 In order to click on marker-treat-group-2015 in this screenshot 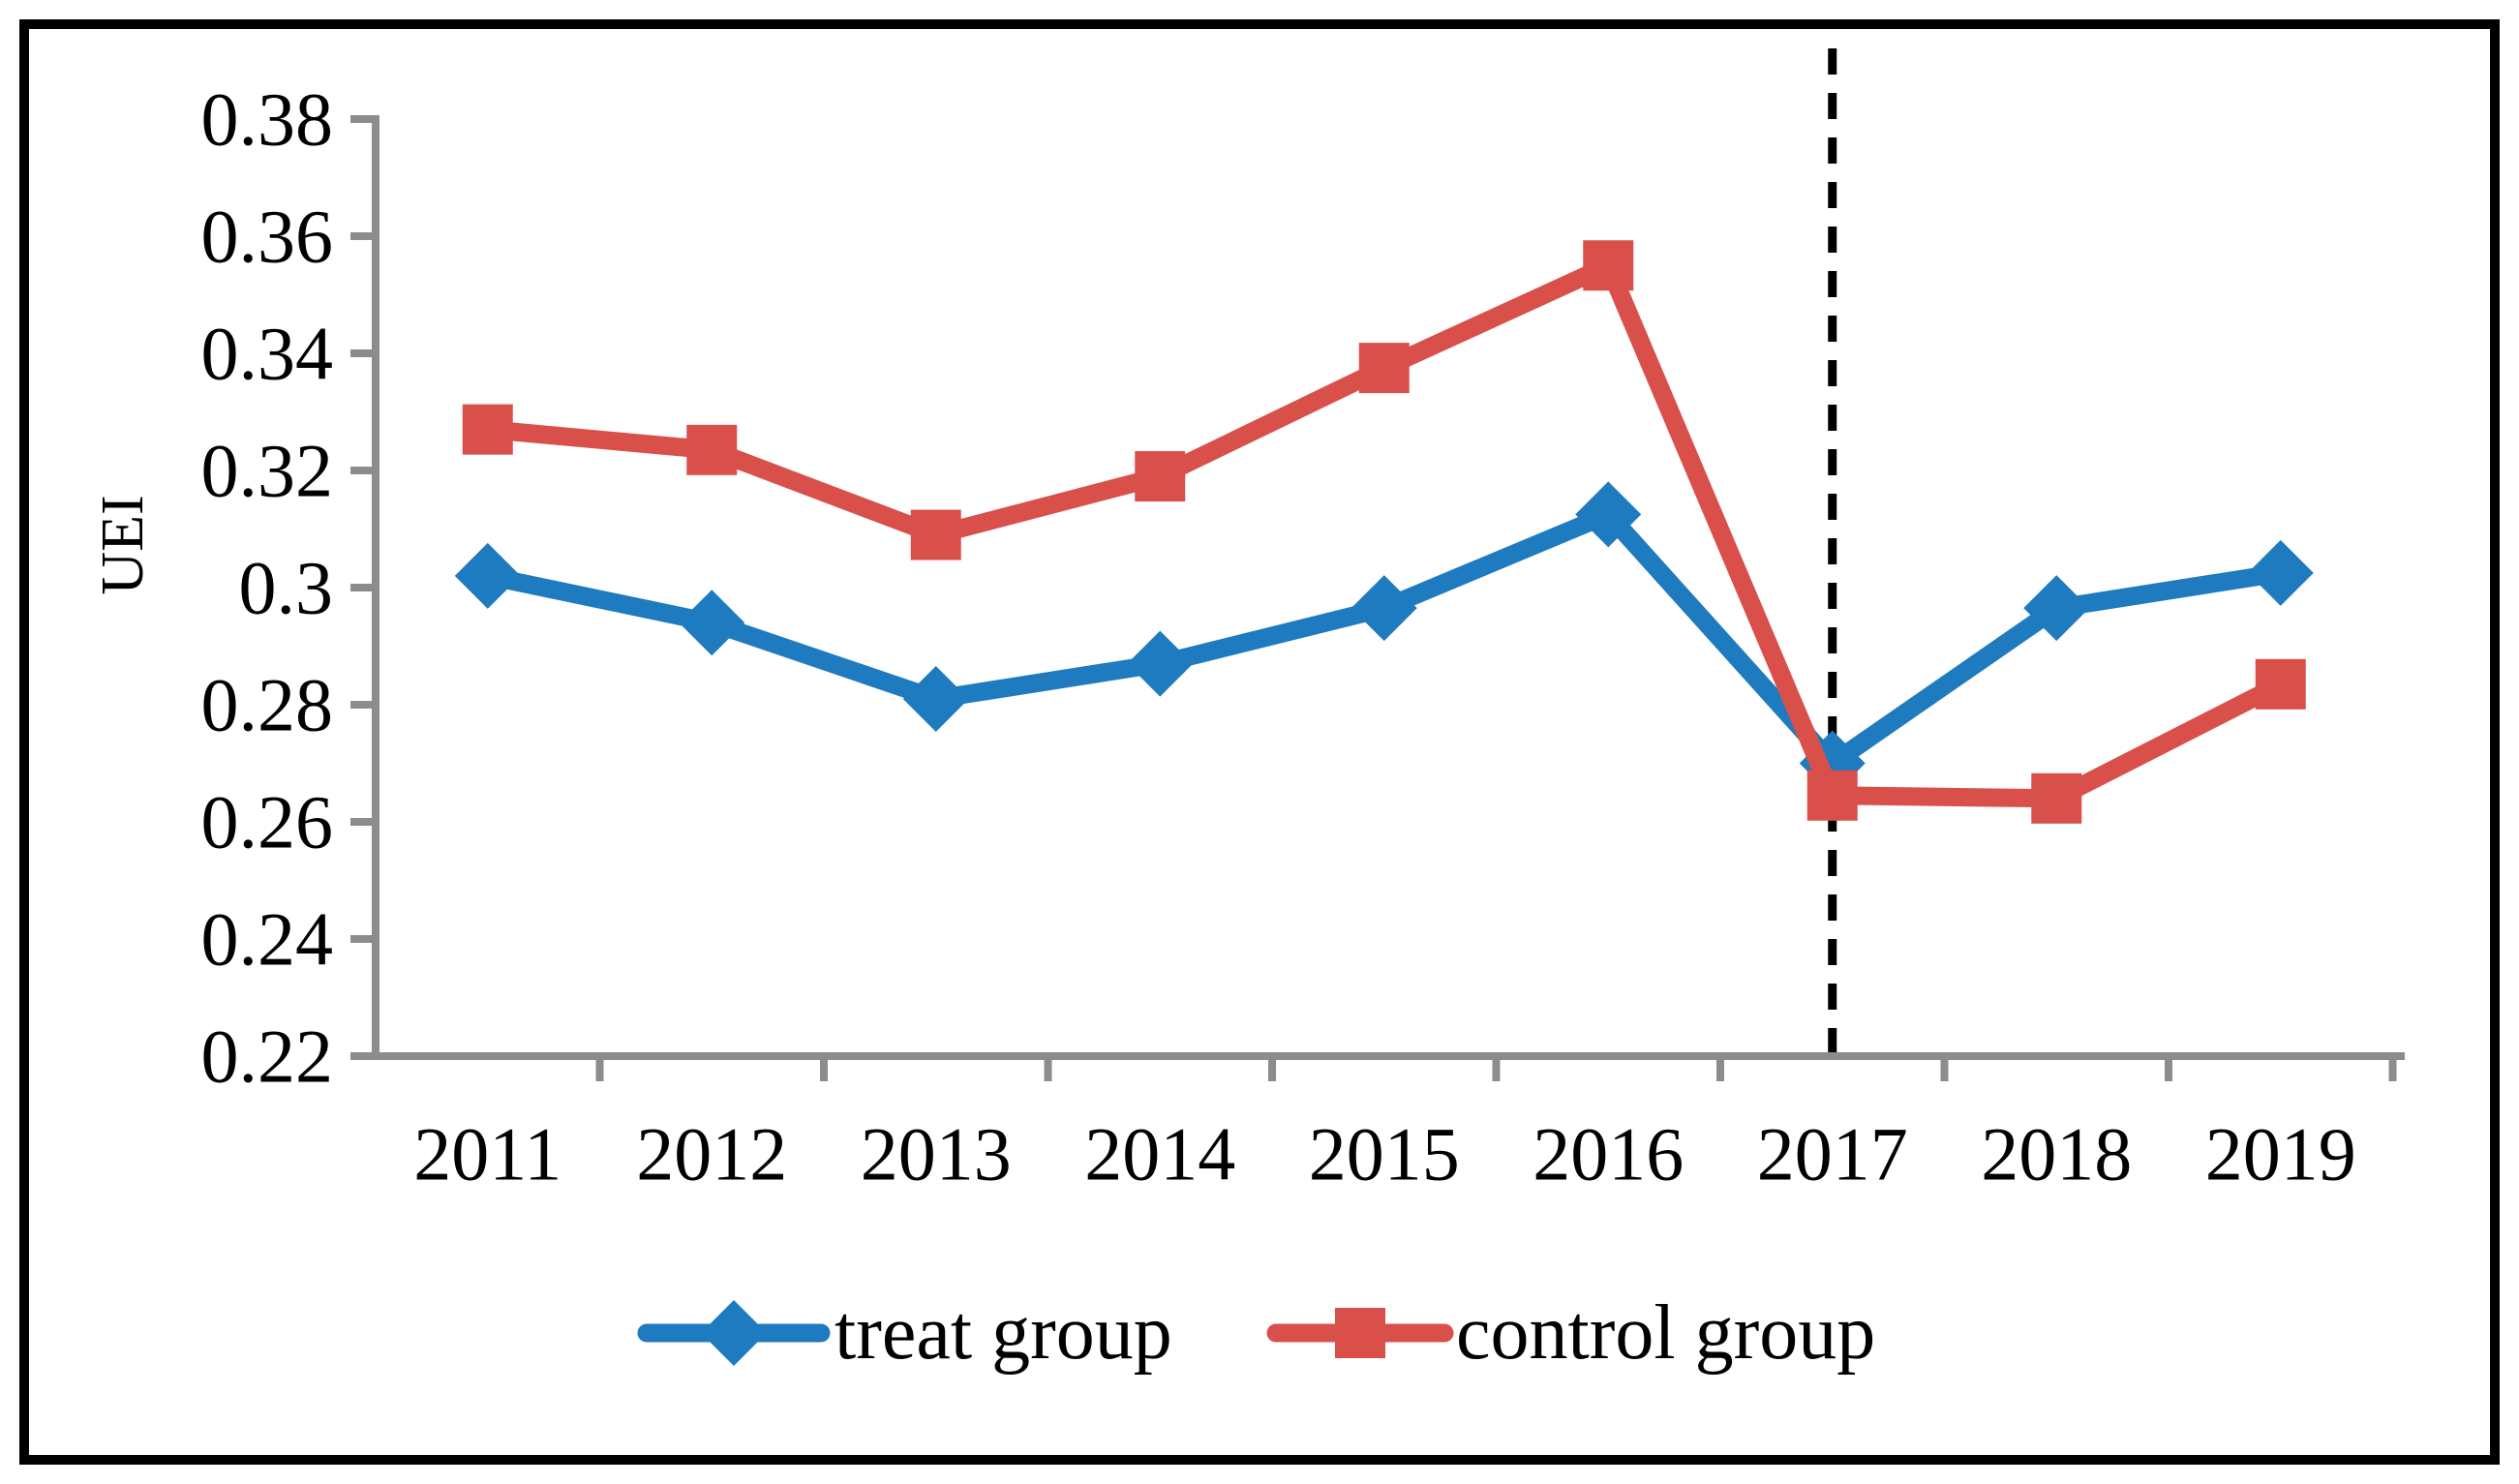, I will do `click(1384, 608)`.